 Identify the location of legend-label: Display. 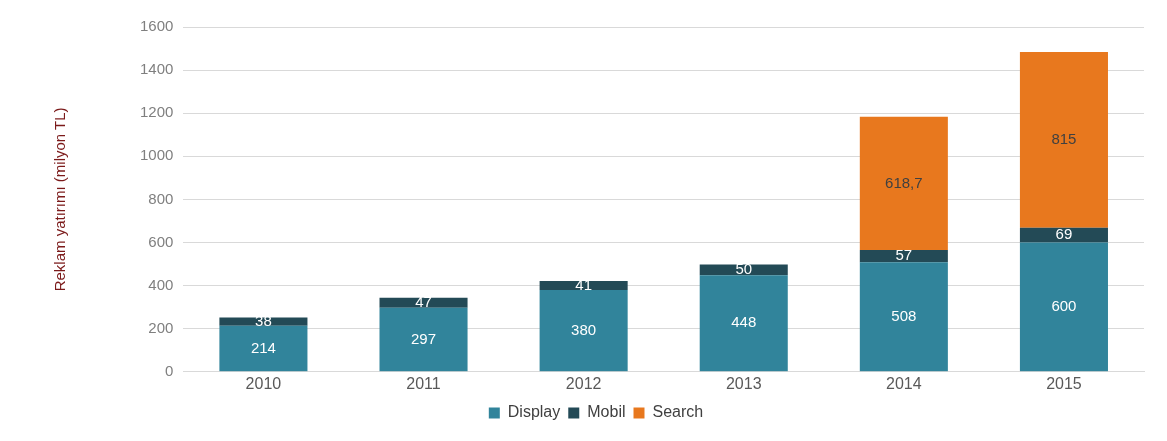
(534, 412).